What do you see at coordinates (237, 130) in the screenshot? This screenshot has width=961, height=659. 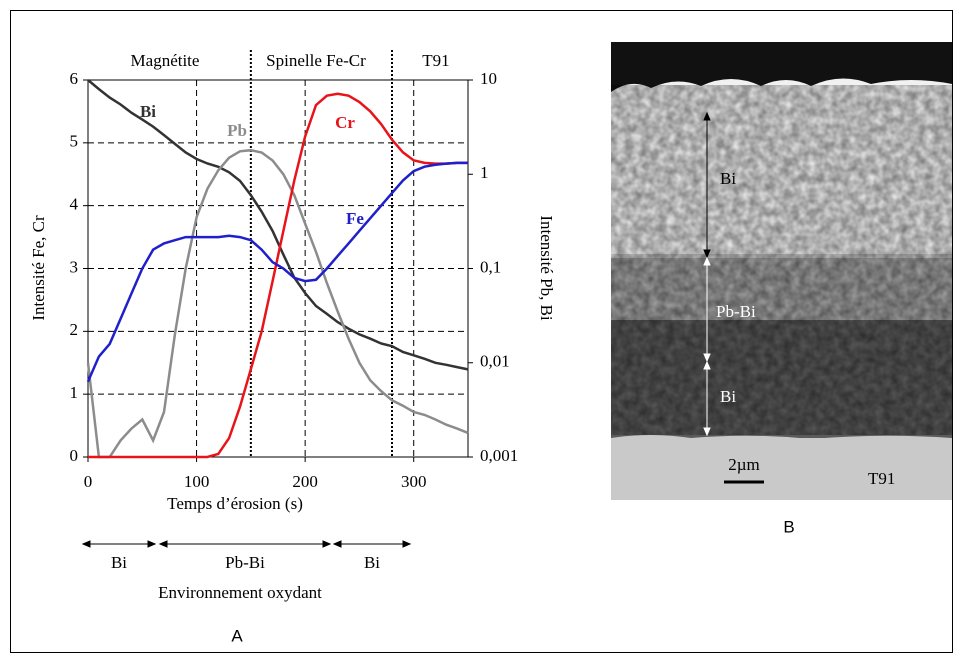 I see `series-label: Pb` at bounding box center [237, 130].